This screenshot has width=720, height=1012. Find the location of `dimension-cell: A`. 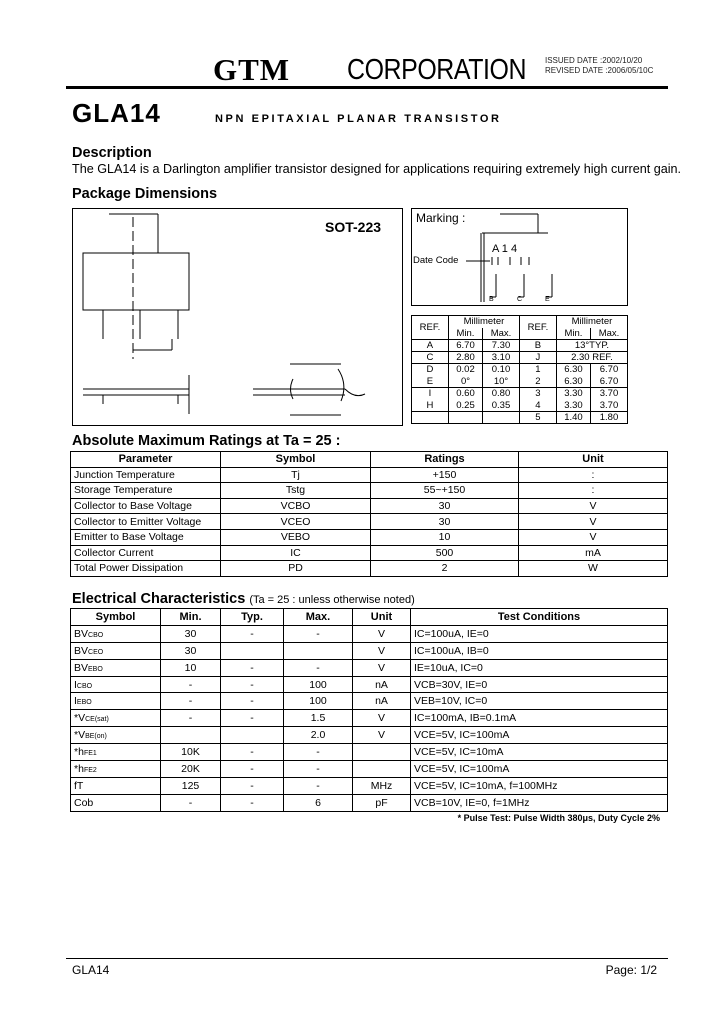

dimension-cell: A is located at coordinates (430, 345).